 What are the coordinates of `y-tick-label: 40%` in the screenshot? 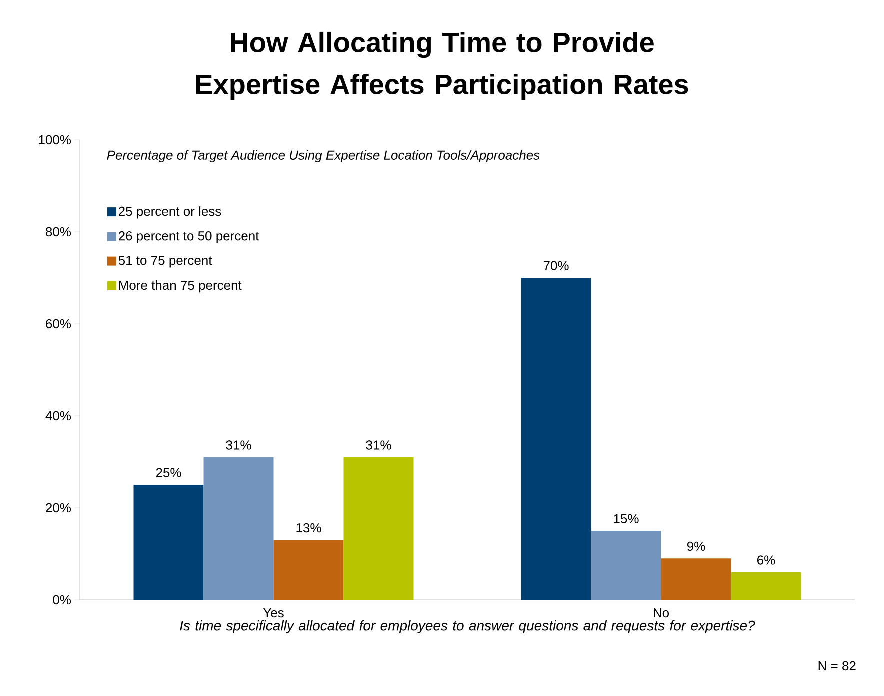 It's located at (59, 416).